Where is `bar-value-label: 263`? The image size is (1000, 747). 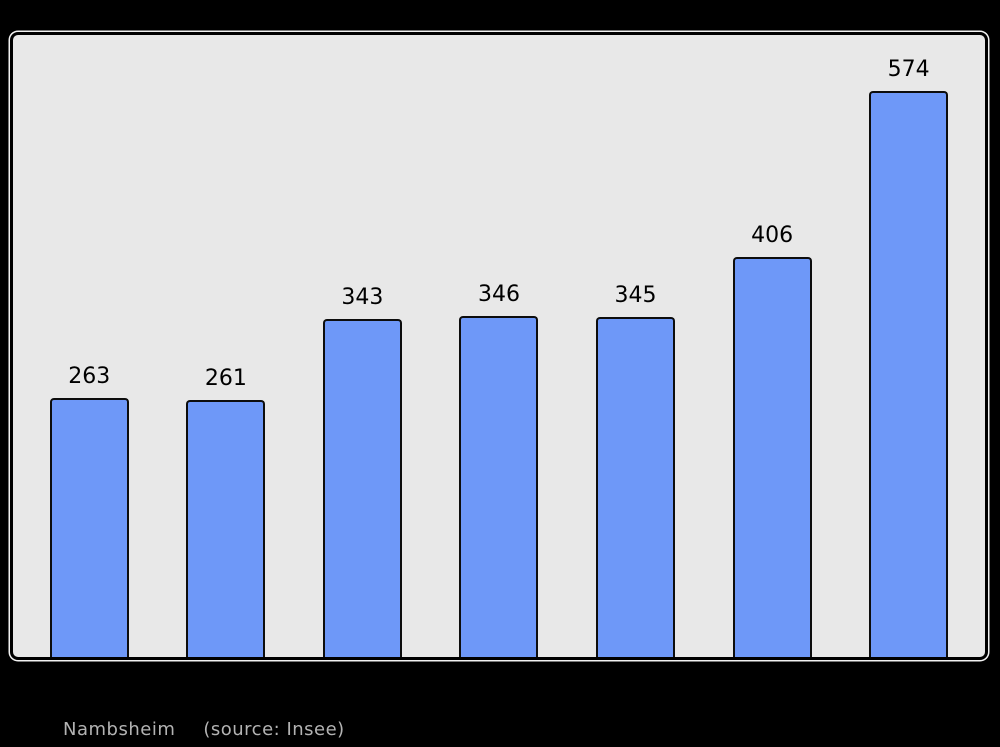
bar-value-label: 263 is located at coordinates (89, 376).